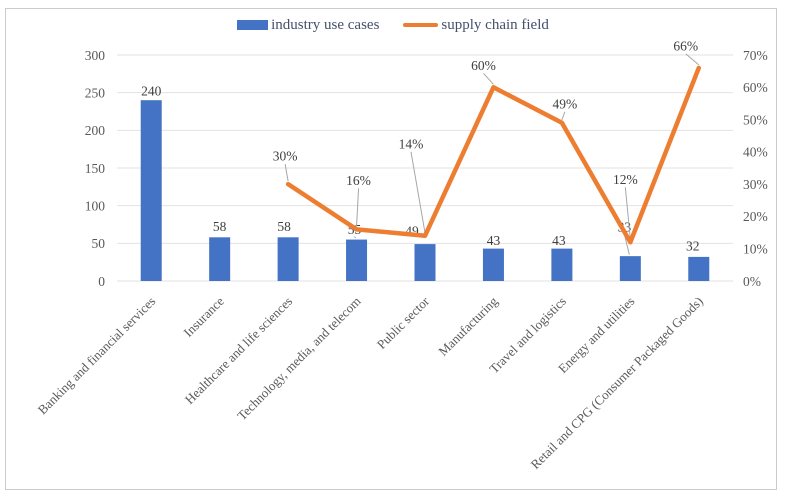  What do you see at coordinates (755, 55) in the screenshot?
I see `right-axis-tick-label: 70%` at bounding box center [755, 55].